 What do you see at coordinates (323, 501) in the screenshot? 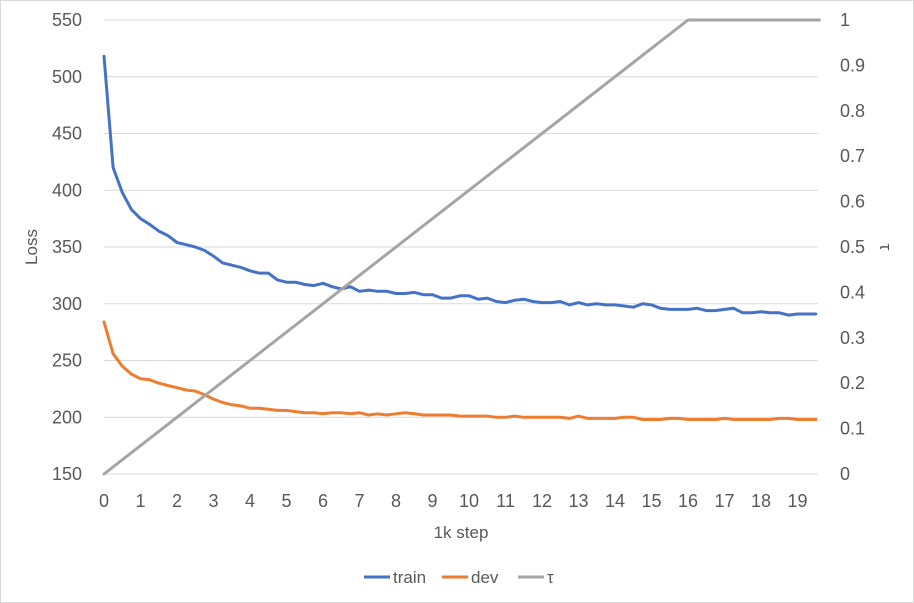
I see `x-tick-label: 6` at bounding box center [323, 501].